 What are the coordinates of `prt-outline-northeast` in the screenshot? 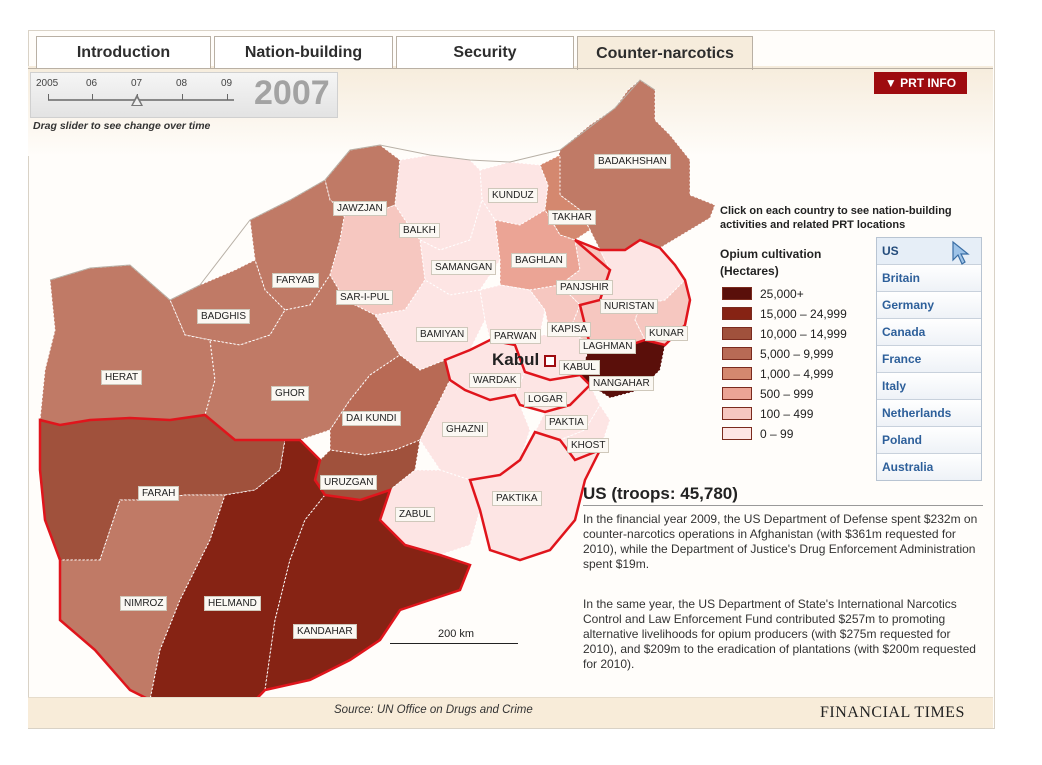 It's located at (633, 295).